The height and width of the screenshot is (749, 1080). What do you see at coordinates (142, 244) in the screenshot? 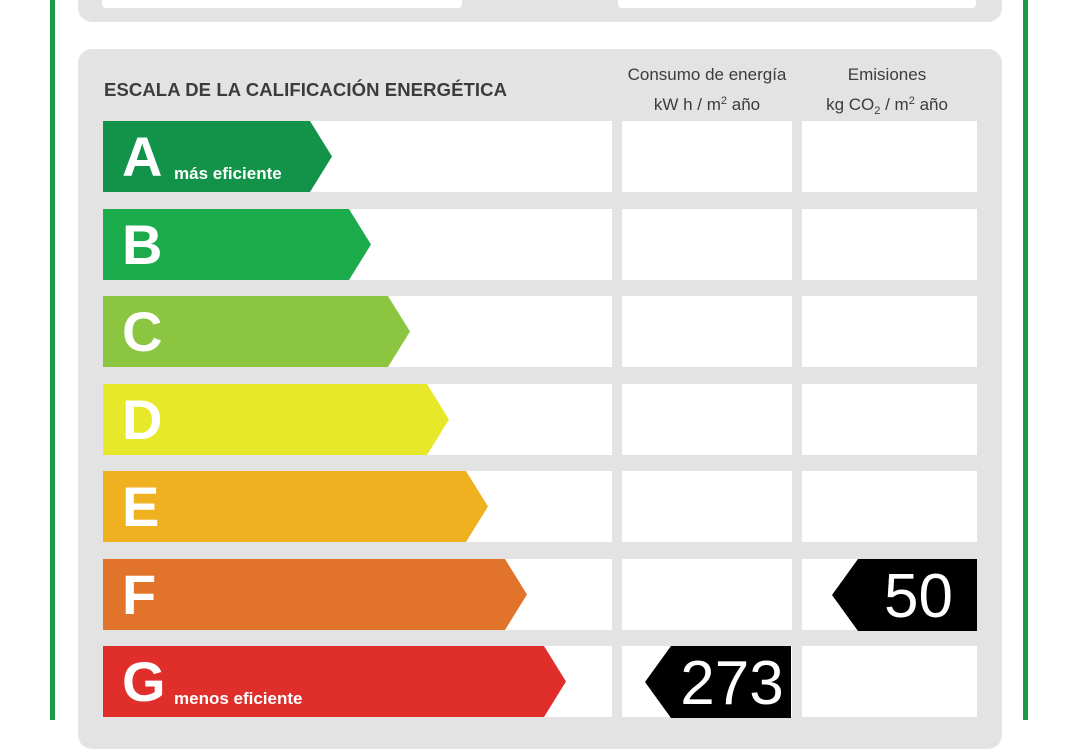
I see `grade-letter: B` at bounding box center [142, 244].